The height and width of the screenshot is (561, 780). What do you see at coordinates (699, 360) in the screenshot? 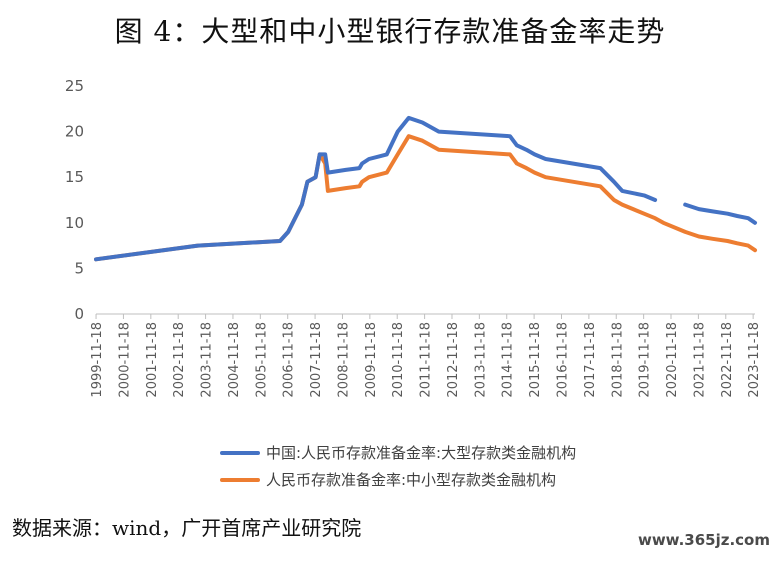
I see `x-tick-label: 2021-11-18` at bounding box center [699, 360].